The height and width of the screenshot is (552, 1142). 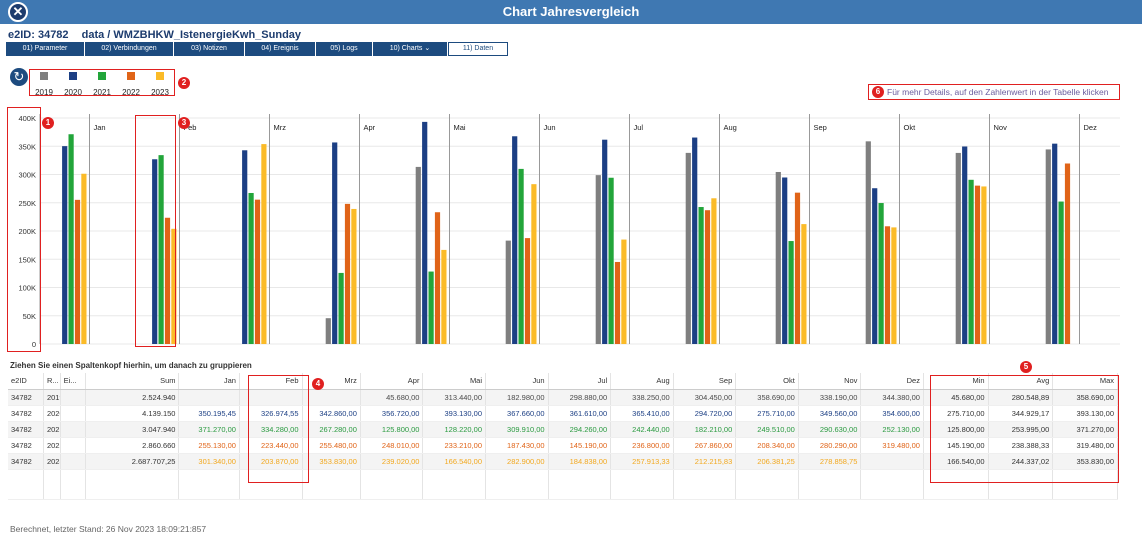 I want to click on table-cell: 294.260,00, so click(x=580, y=429).